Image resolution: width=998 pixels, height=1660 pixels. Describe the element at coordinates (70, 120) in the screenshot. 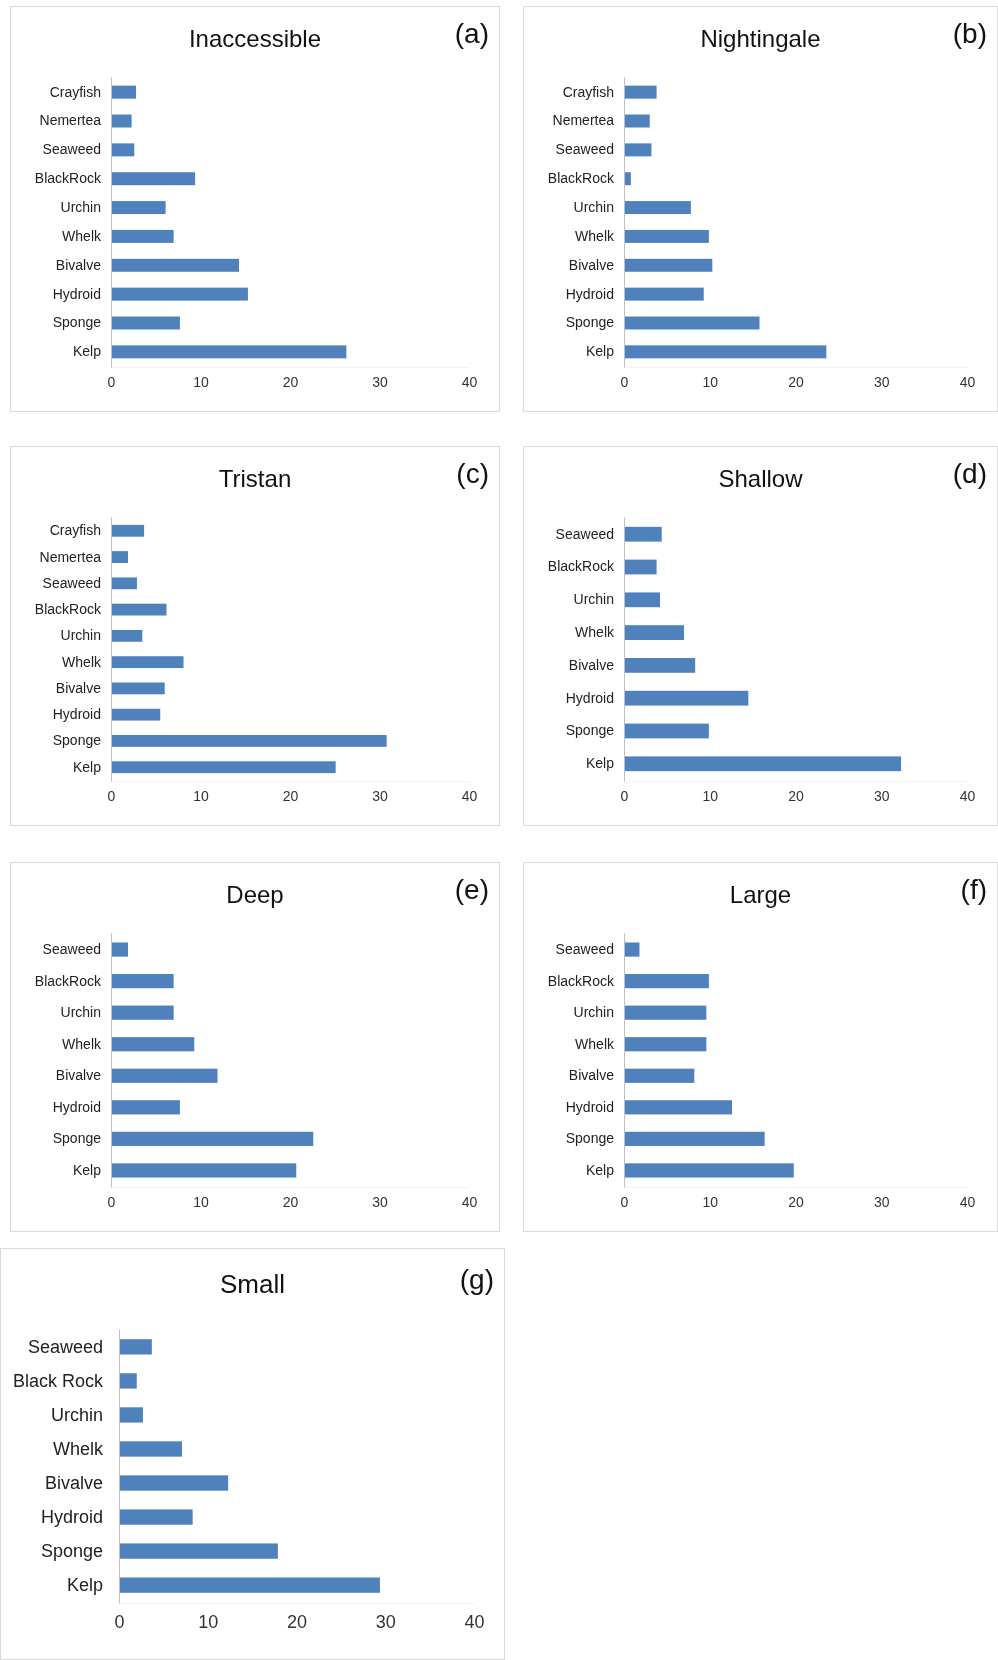

I see `y-tick-label: Nemertea` at that location.